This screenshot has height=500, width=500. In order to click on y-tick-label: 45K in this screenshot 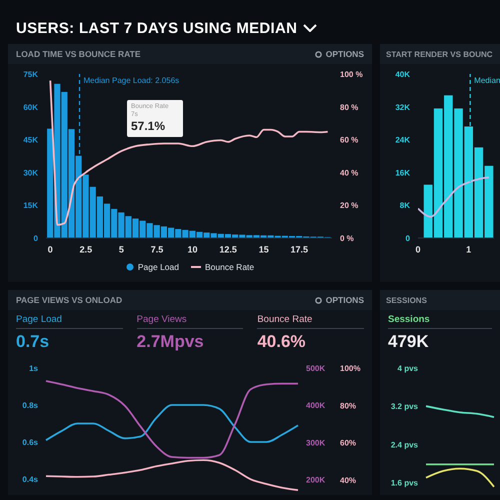, I will do `click(30, 140)`.